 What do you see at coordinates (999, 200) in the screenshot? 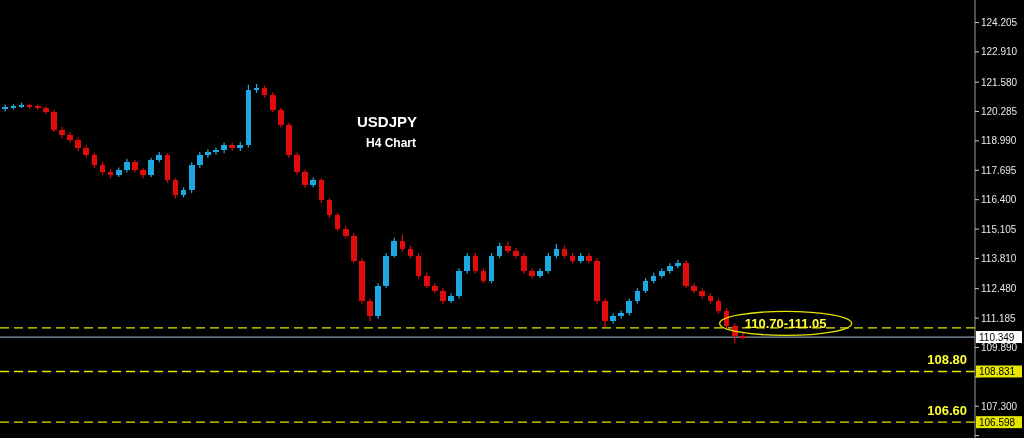
I see `y-tick-label: 116.400` at bounding box center [999, 200].